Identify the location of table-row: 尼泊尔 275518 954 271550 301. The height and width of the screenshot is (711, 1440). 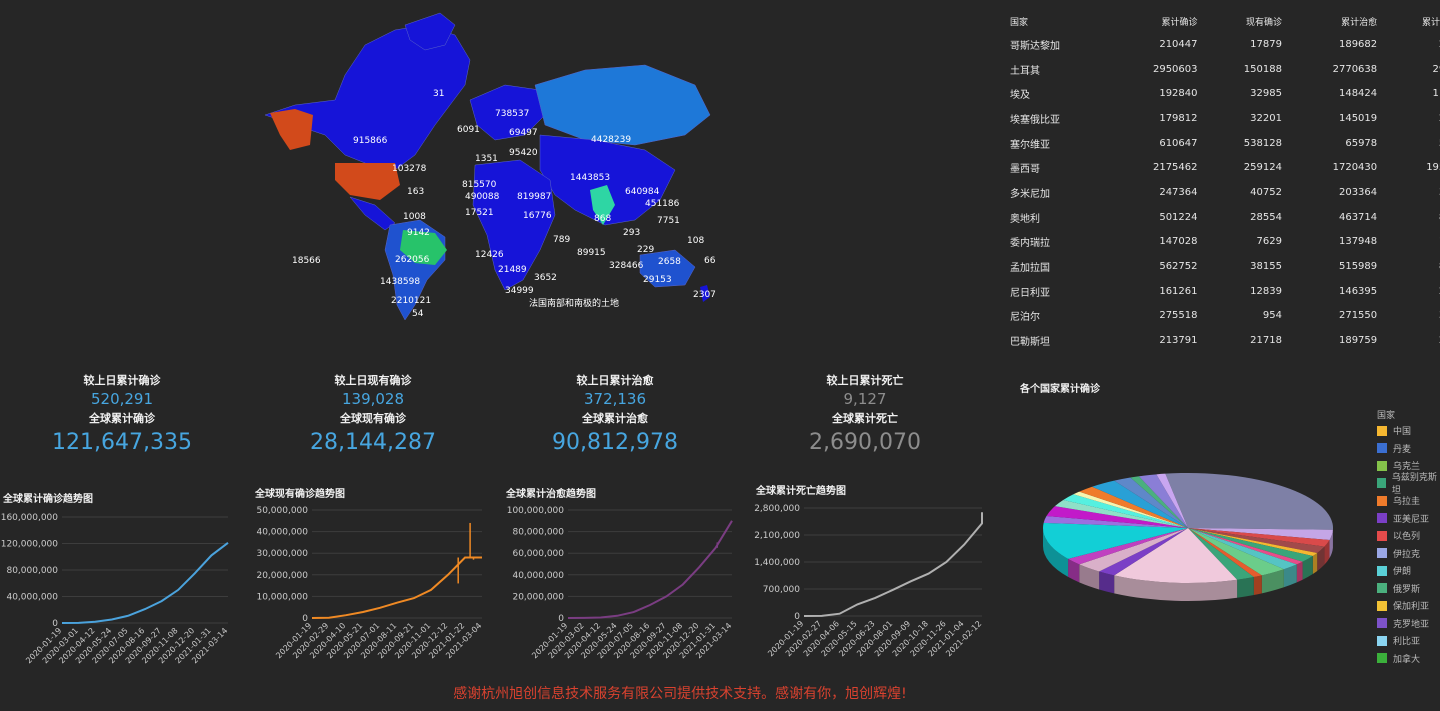
(1222, 316).